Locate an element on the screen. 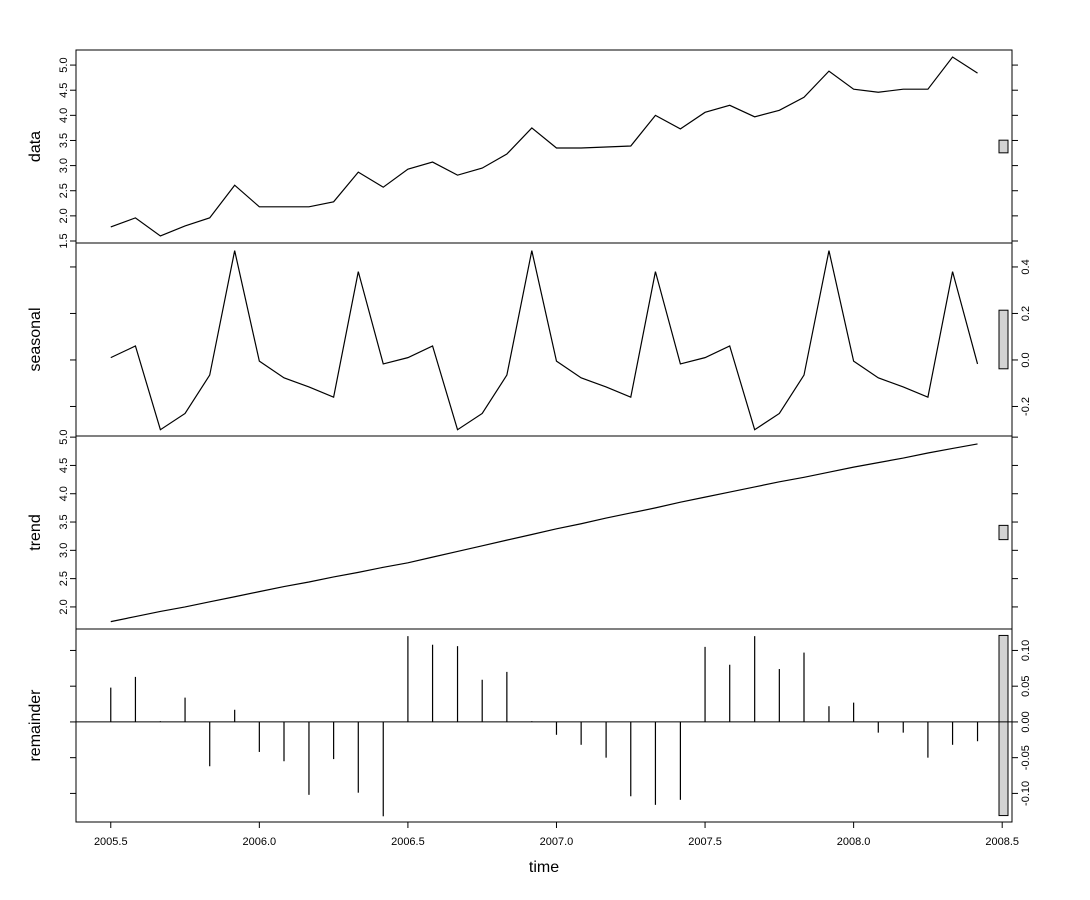 The image size is (1090, 900). x-tick-label: 2007.5 is located at coordinates (705, 842).